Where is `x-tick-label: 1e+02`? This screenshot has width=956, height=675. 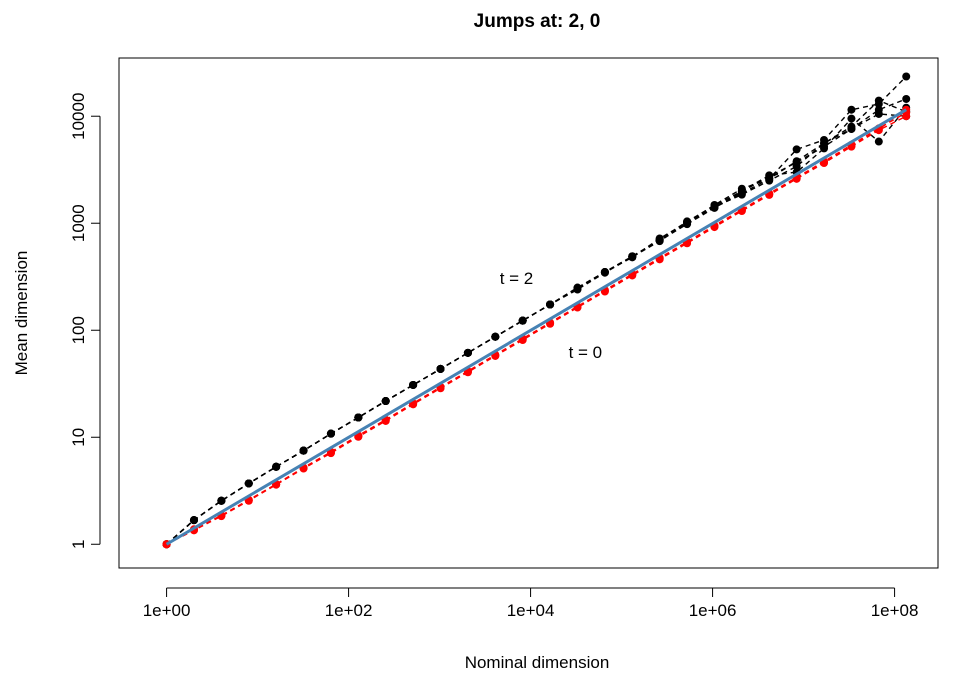
x-tick-label: 1e+02 is located at coordinates (349, 610).